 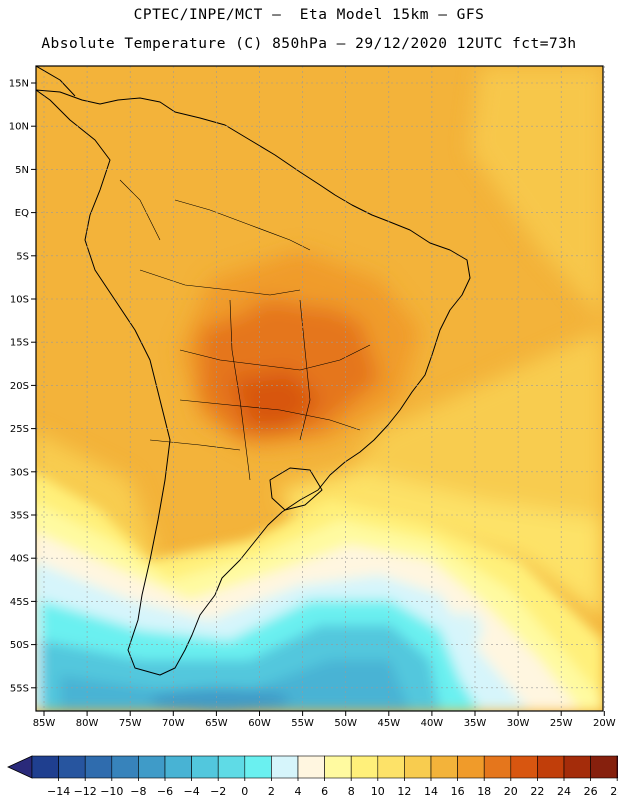 I want to click on lon-label-11: 30W, so click(x=518, y=723).